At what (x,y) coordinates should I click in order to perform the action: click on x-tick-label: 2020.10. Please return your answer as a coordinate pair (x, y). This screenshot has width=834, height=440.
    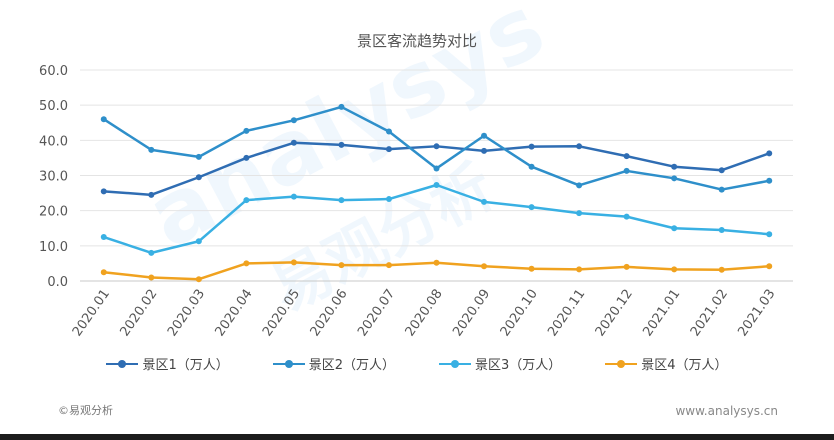
    Looking at the image, I should click on (519, 313).